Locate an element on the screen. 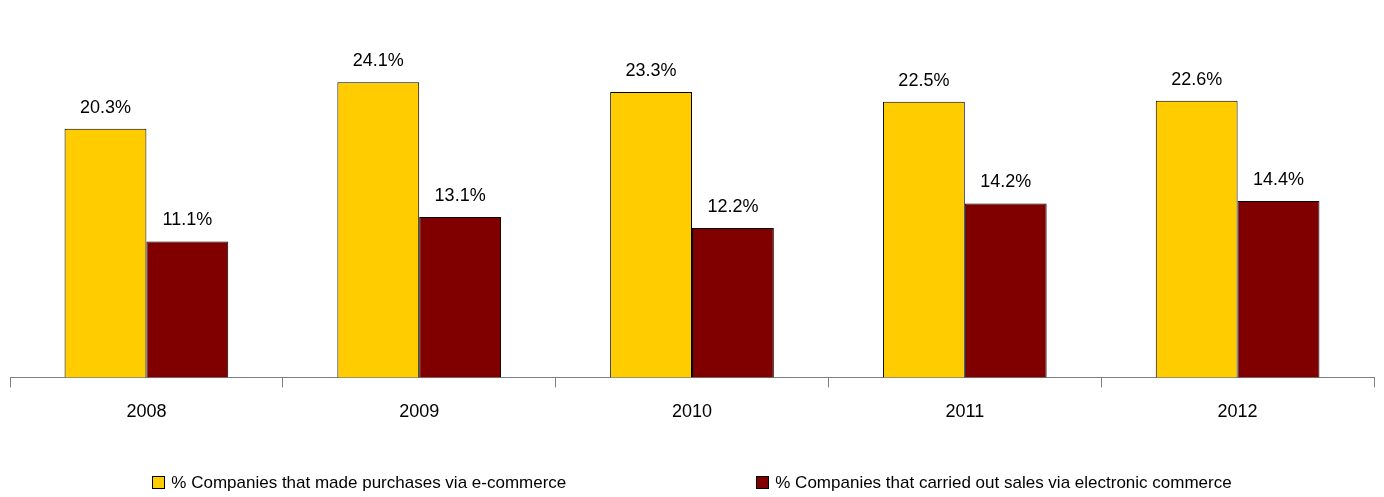 The width and height of the screenshot is (1384, 497). data-label: 14.4% is located at coordinates (1279, 179).